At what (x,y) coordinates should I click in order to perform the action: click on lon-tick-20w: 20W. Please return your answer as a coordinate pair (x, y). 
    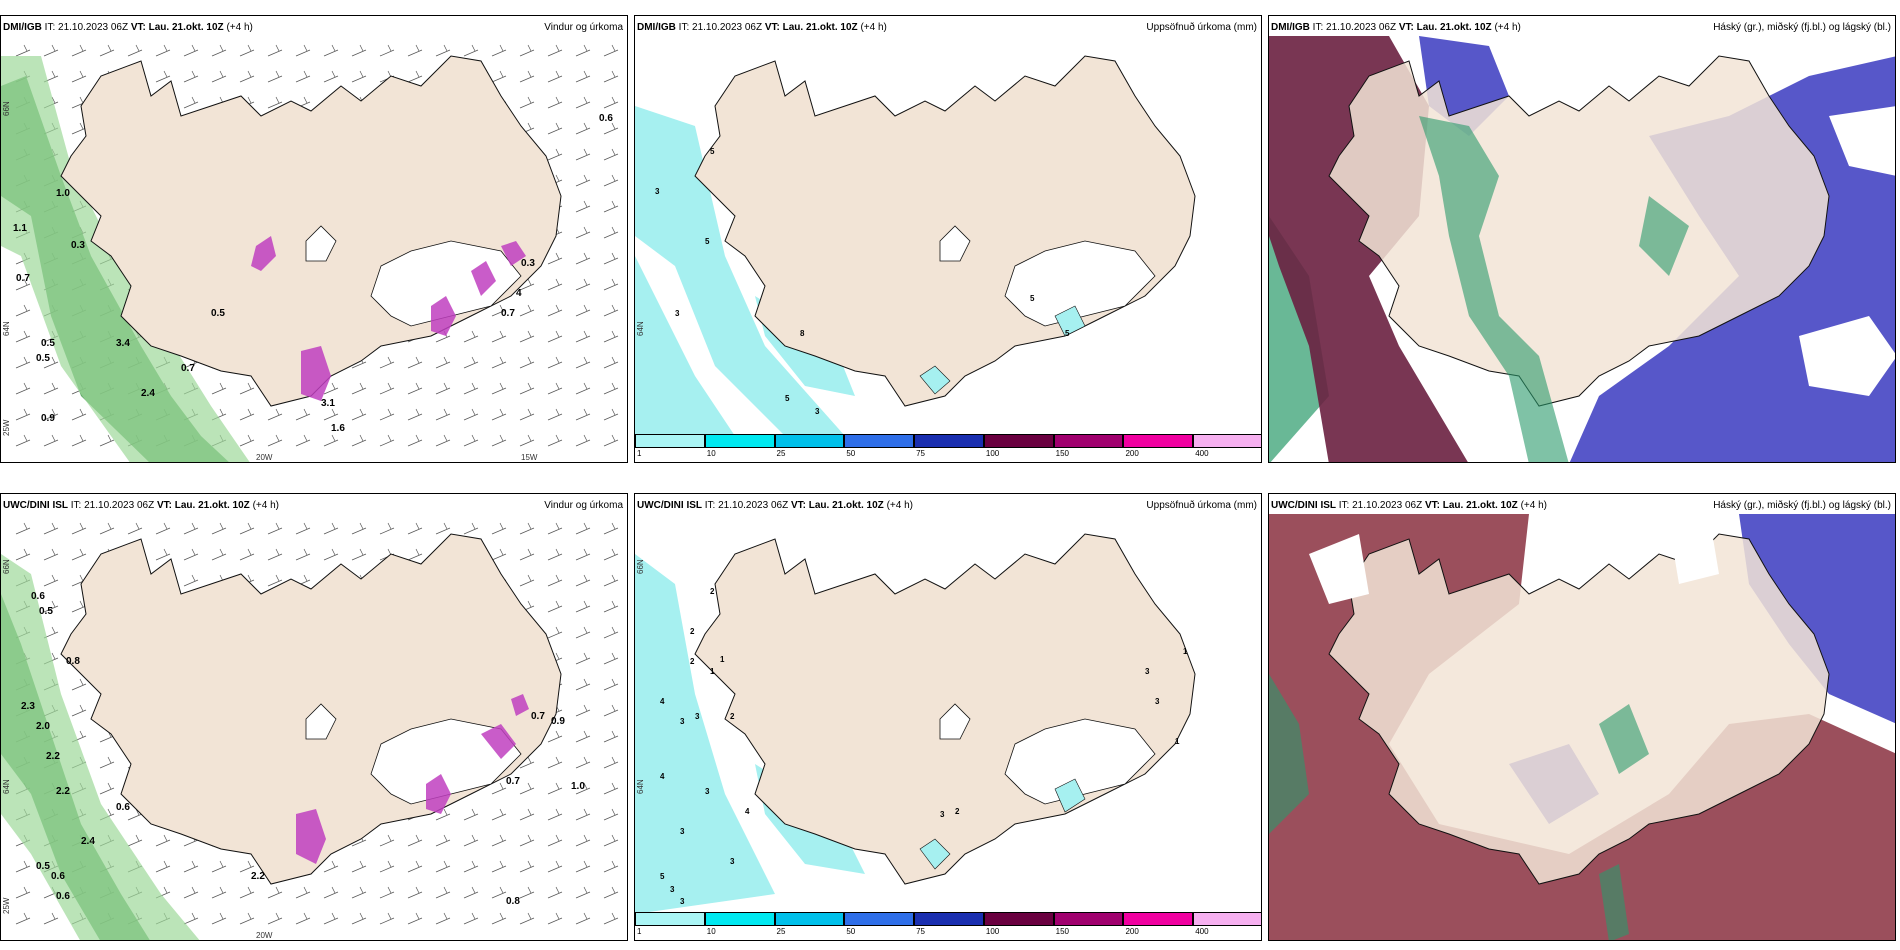
    Looking at the image, I should click on (264, 457).